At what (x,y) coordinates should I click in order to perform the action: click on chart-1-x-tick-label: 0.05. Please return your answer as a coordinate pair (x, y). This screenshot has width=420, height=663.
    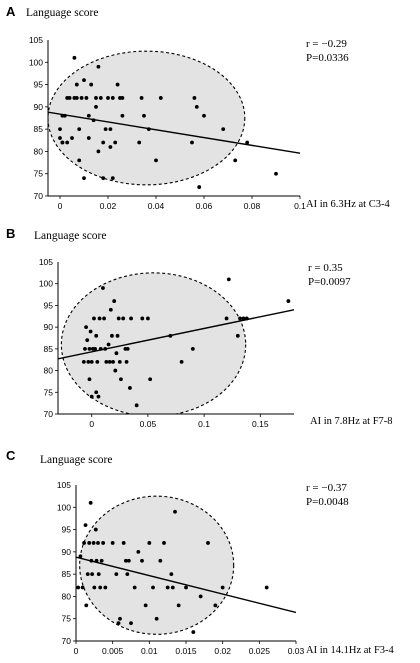
    Looking at the image, I should click on (148, 424).